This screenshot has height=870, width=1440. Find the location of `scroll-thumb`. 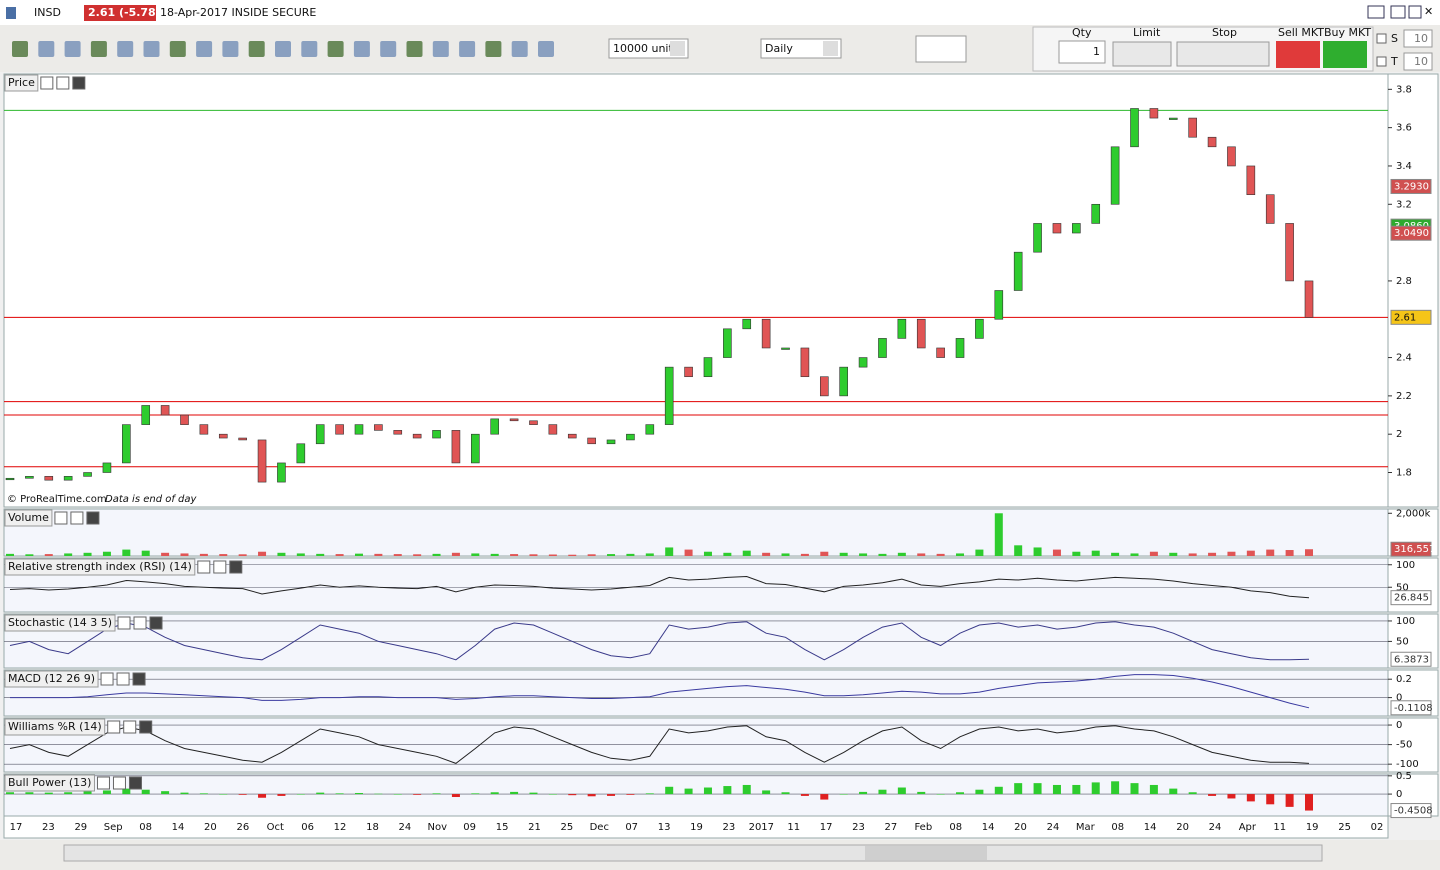

scroll-thumb is located at coordinates (926, 853).